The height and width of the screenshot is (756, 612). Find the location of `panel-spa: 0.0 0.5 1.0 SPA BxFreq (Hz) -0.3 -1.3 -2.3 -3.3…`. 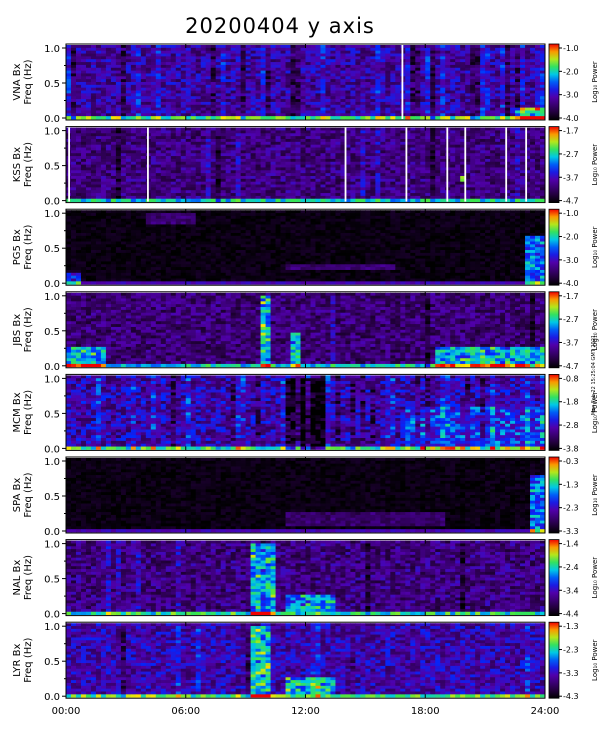

panel-spa: 0.0 0.5 1.0 SPA BxFreq (Hz) -0.3 -1.3 -2.3 -3.3… is located at coordinates (305, 497).